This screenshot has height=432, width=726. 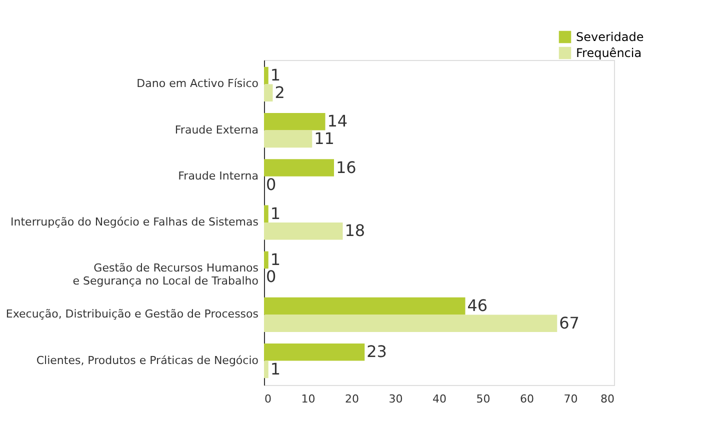 What do you see at coordinates (376, 352) in the screenshot?
I see `data-label: 23` at bounding box center [376, 352].